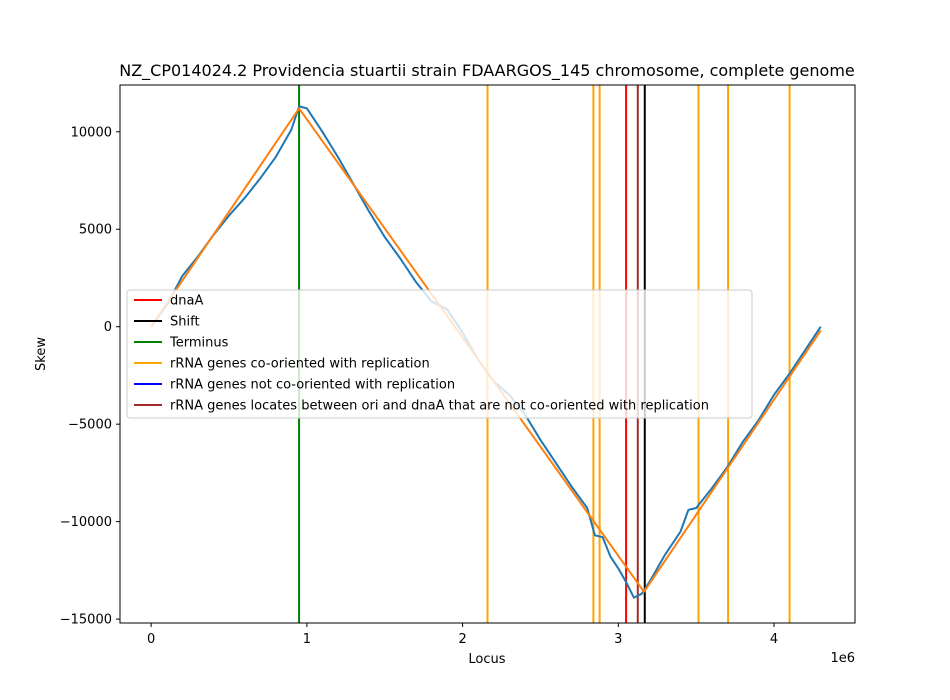 The image size is (950, 700). Describe the element at coordinates (41, 354) in the screenshot. I see `y-axis-label: Skew` at that location.